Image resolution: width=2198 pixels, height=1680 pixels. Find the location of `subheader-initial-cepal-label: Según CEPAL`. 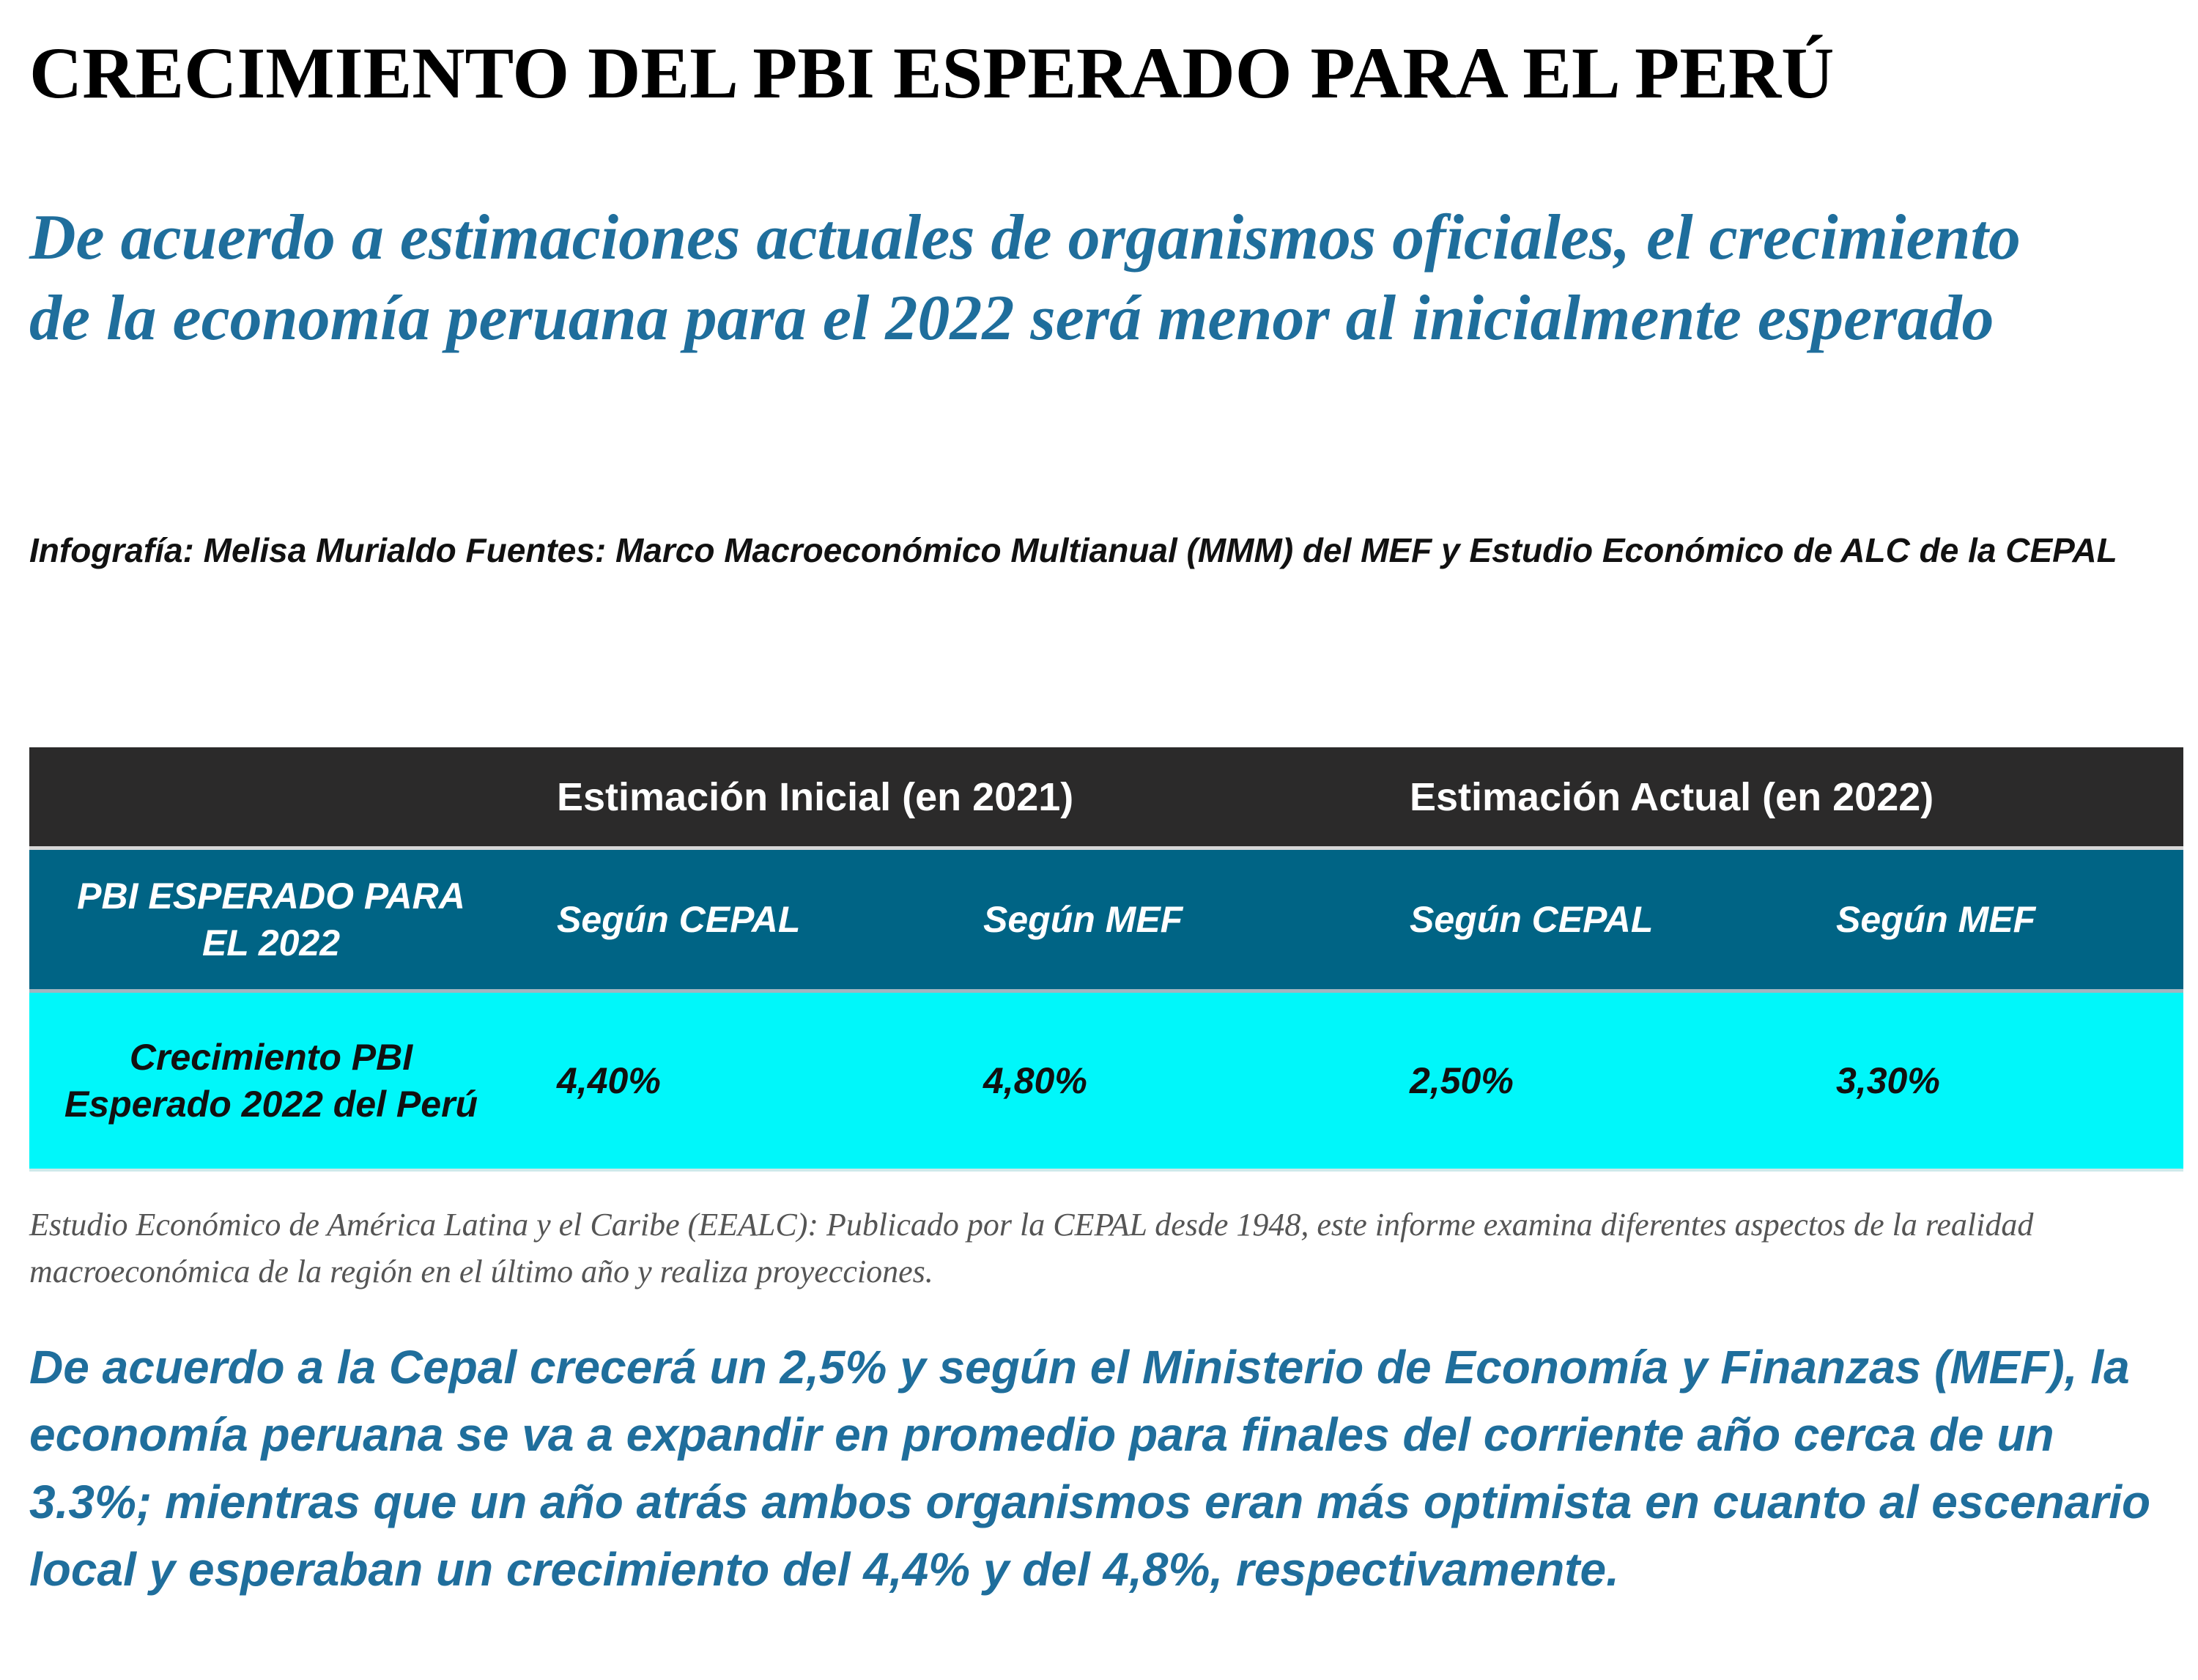

subheader-initial-cepal-label: Según CEPAL is located at coordinates (679, 920).